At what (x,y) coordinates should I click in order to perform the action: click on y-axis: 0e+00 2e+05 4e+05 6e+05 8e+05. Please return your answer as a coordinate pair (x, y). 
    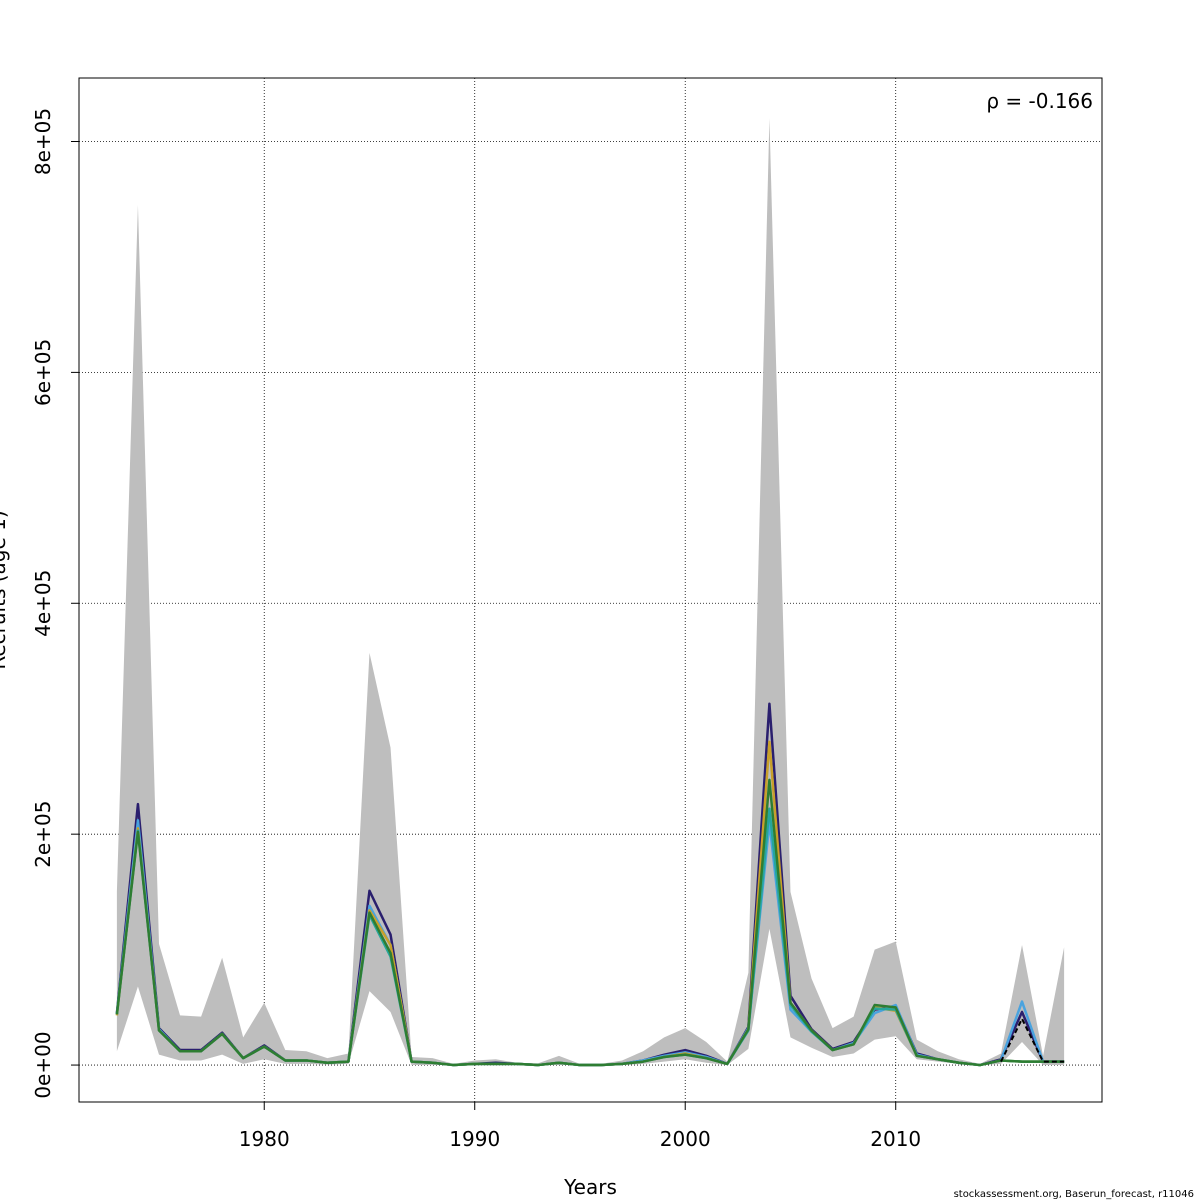
    Looking at the image, I should click on (55, 603).